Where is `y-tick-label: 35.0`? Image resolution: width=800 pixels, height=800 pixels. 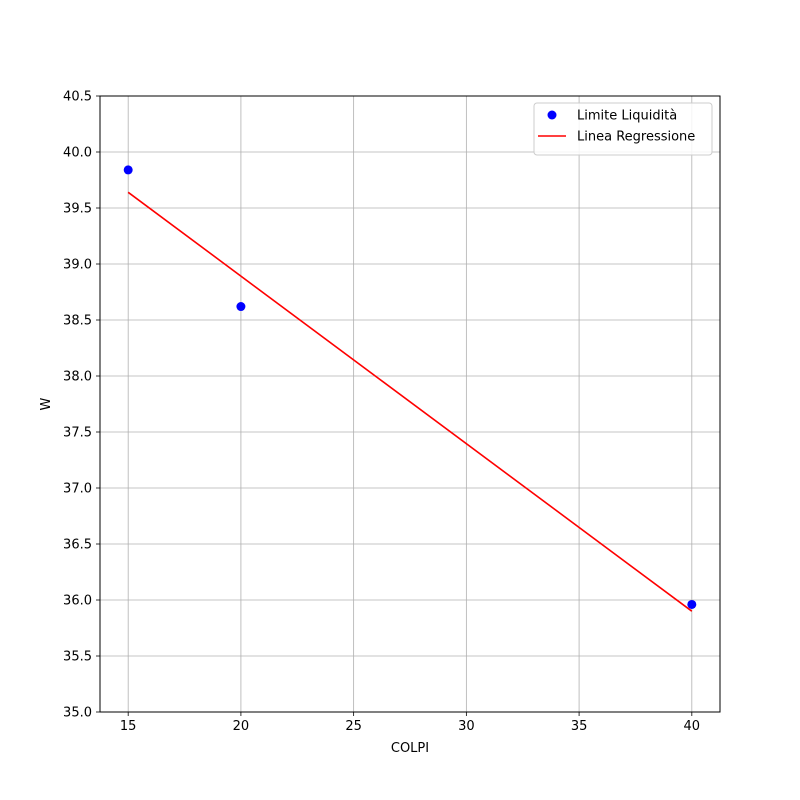 y-tick-label: 35.0 is located at coordinates (77, 713).